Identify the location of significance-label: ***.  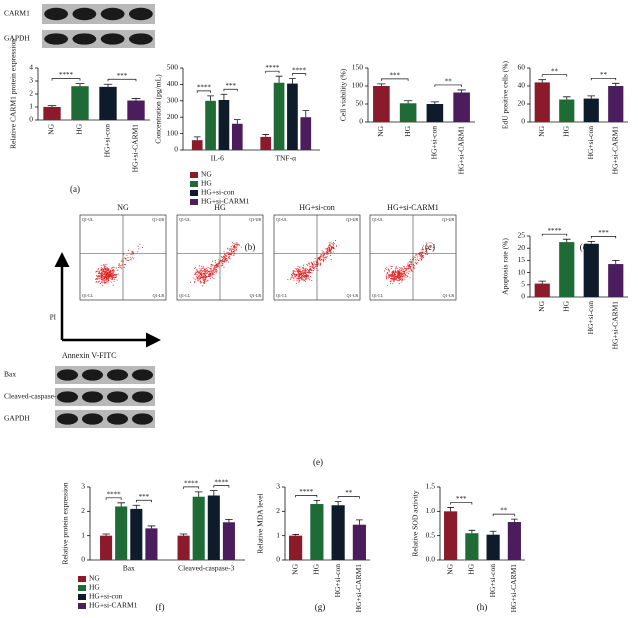
(230, 86).